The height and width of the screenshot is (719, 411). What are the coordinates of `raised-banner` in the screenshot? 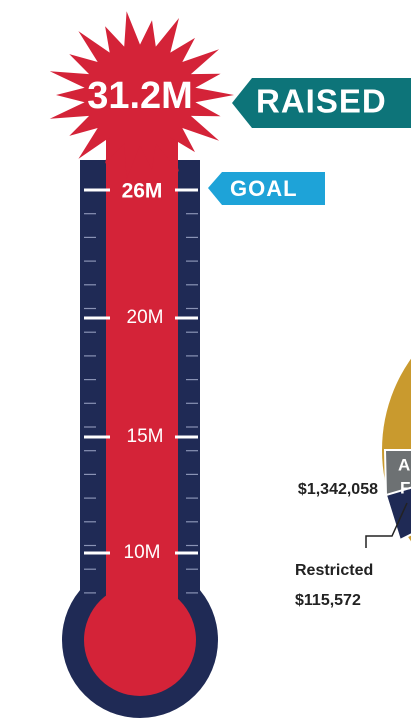 It's located at (321, 103).